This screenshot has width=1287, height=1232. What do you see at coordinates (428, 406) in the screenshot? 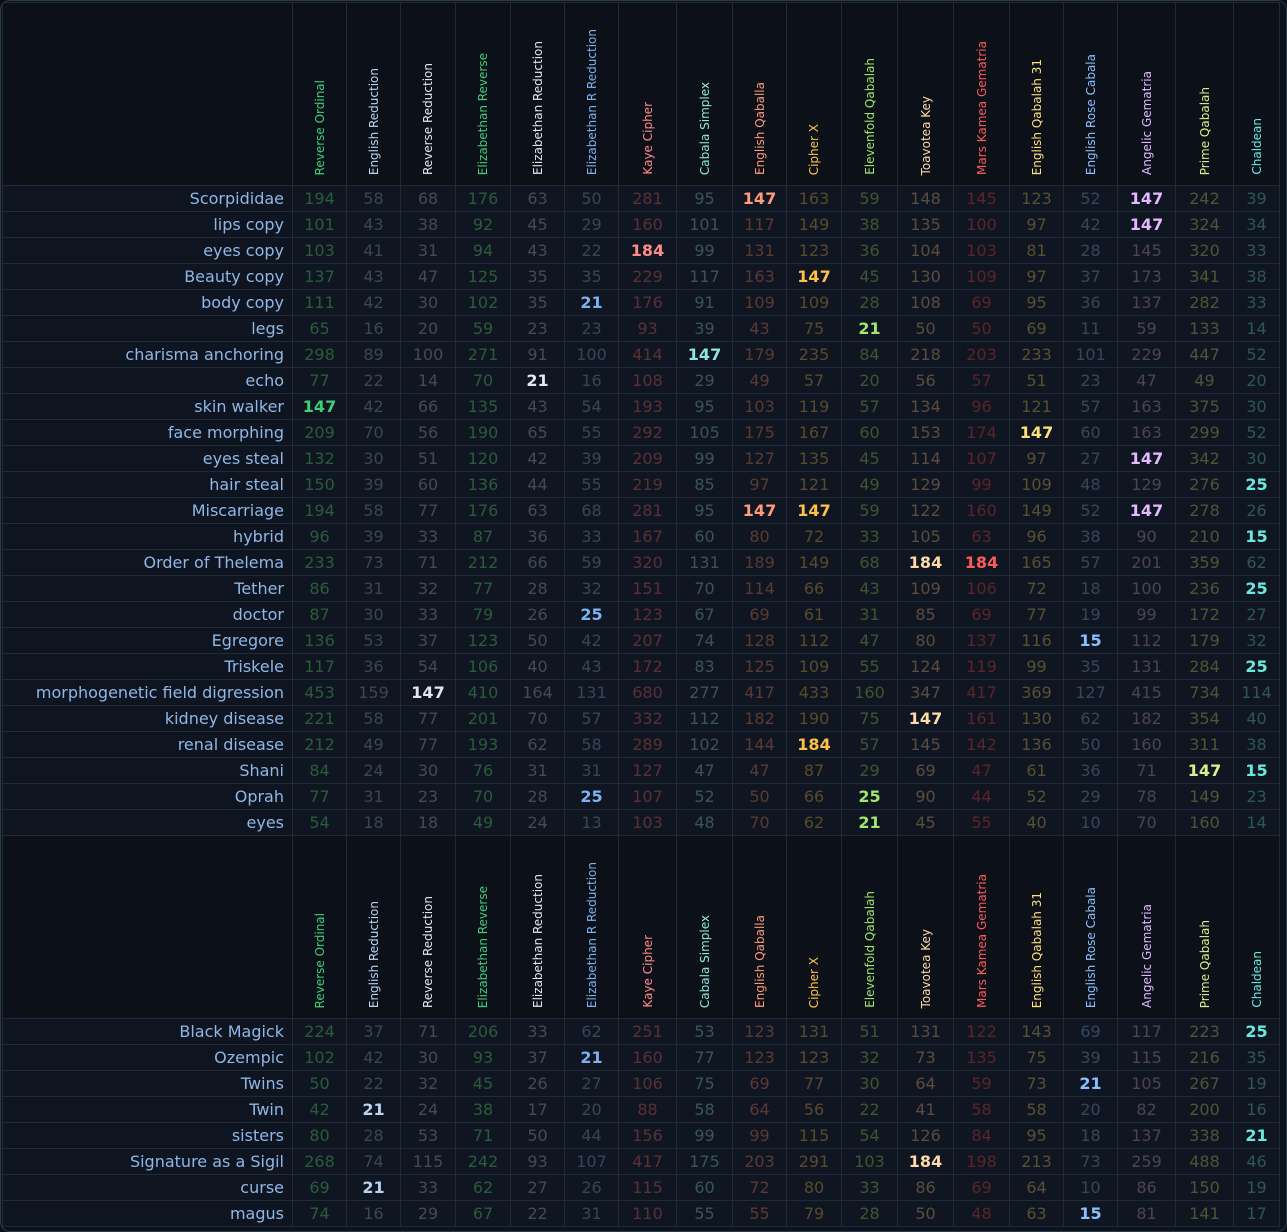
I see `value-cell: 66` at bounding box center [428, 406].